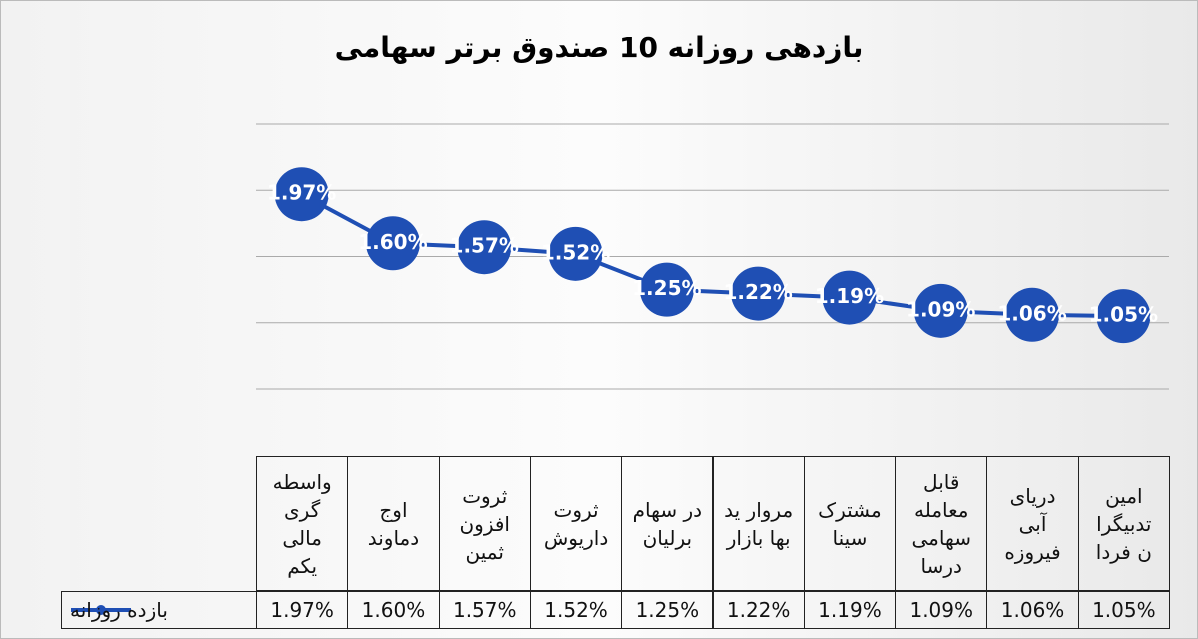  What do you see at coordinates (484, 523) in the screenshot?
I see `category-cell: ثروت افزون ثمین` at bounding box center [484, 523].